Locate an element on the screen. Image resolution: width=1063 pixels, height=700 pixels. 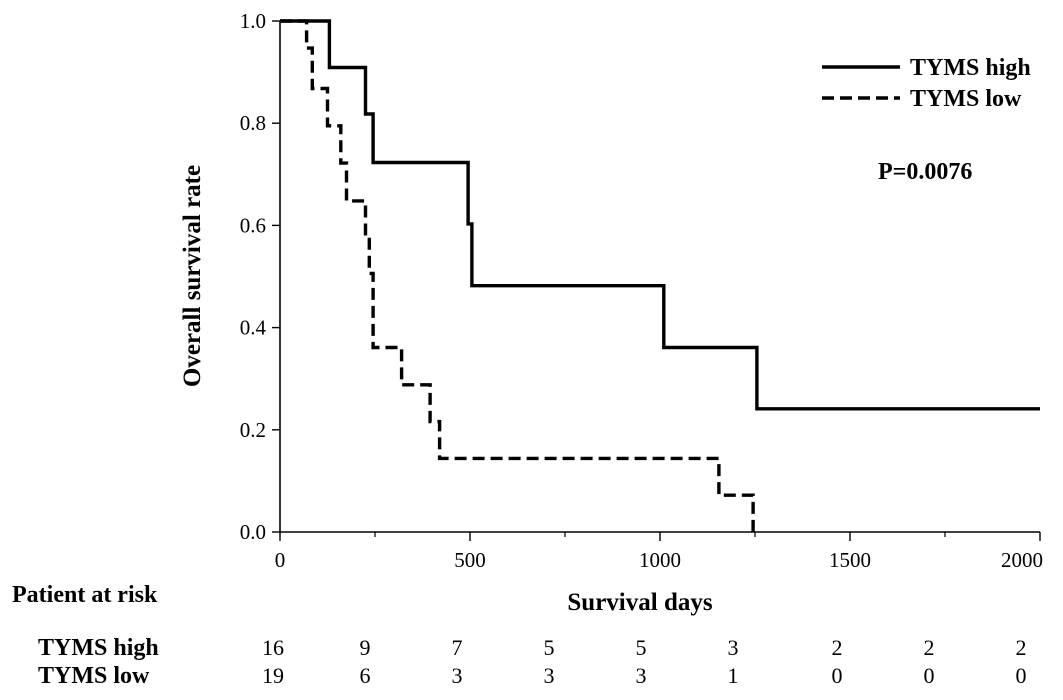
risk-row-label: TYMS high is located at coordinates (98, 648).